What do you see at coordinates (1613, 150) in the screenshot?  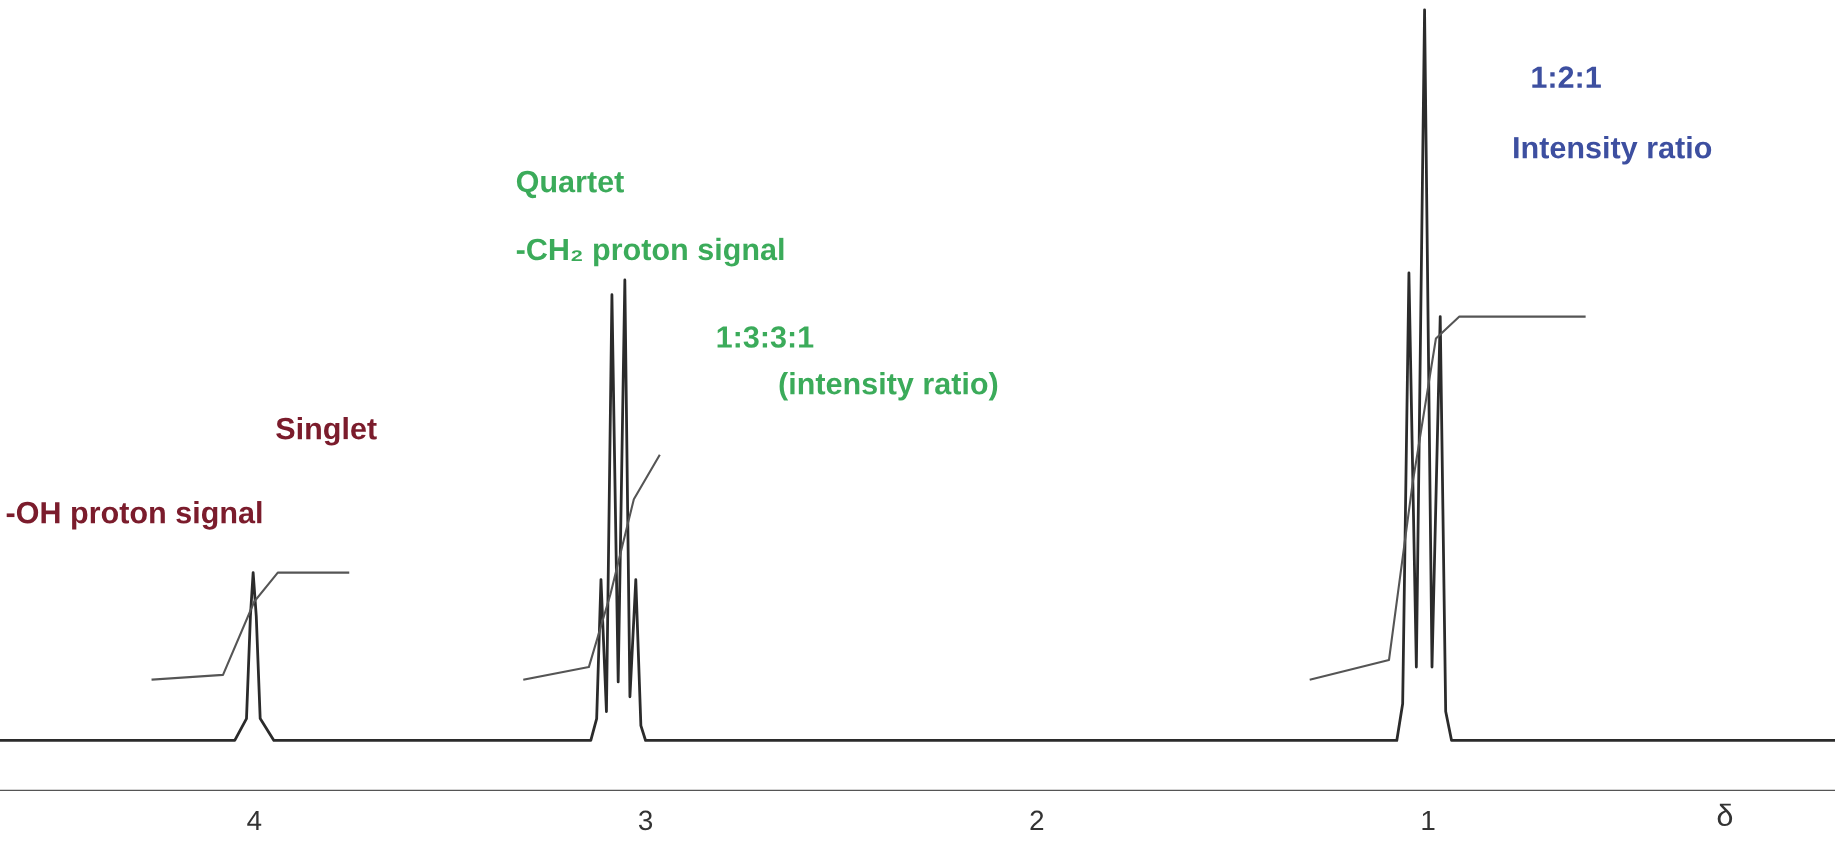 I see `annotation: Intensity ratio` at bounding box center [1613, 150].